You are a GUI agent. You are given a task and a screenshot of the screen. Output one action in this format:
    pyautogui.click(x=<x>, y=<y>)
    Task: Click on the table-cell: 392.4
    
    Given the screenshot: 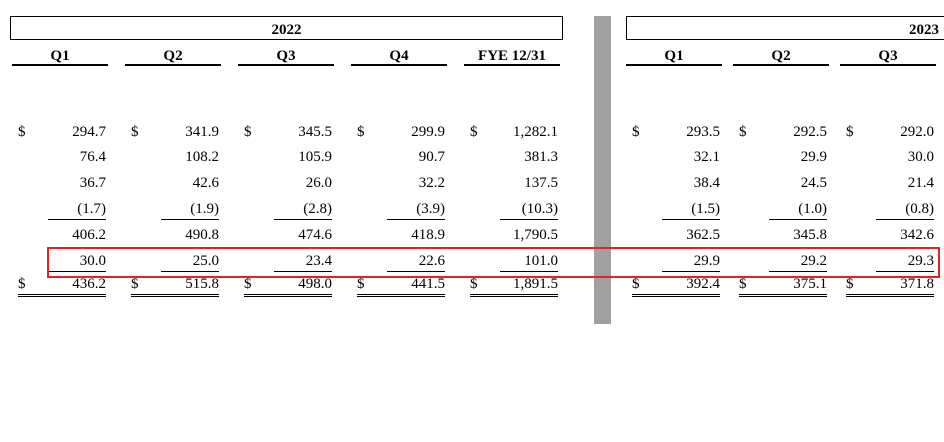 What is the action you would take?
    pyautogui.click(x=682, y=285)
    